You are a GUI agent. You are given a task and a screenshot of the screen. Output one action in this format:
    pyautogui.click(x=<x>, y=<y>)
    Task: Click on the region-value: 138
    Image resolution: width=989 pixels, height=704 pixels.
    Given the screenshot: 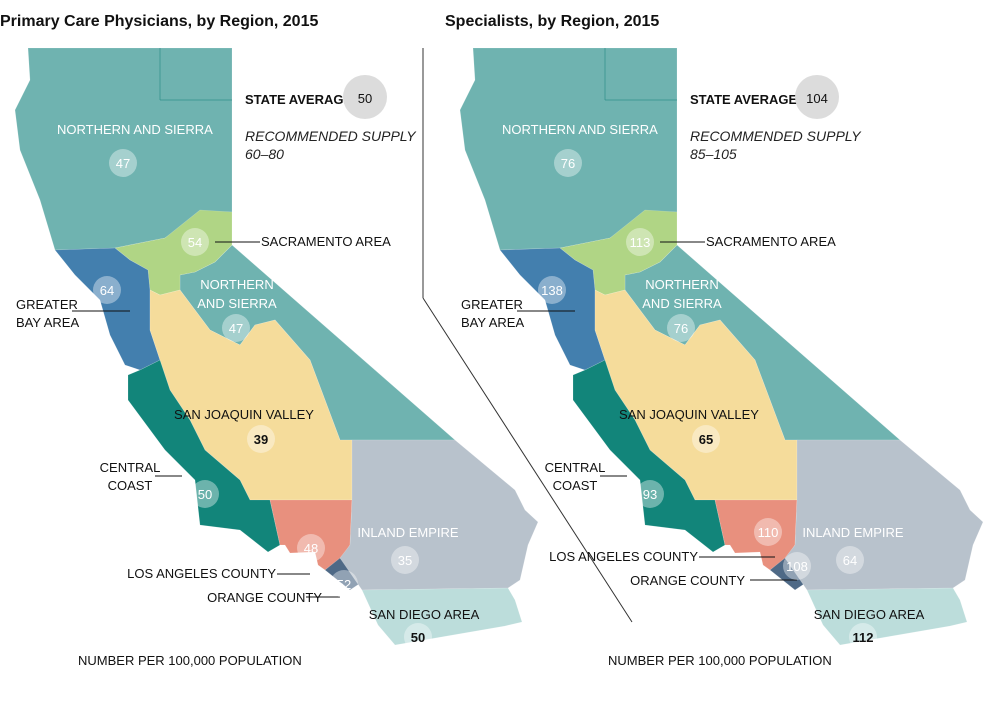 What is the action you would take?
    pyautogui.click(x=552, y=290)
    